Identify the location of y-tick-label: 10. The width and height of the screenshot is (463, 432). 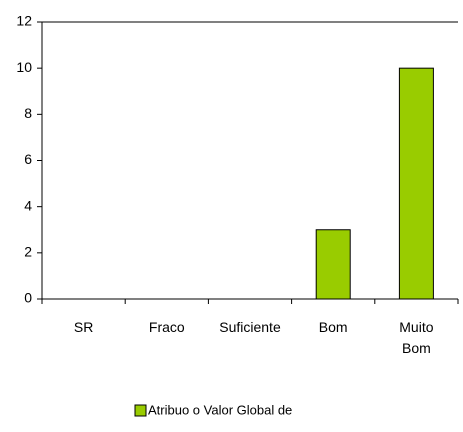
(24, 67).